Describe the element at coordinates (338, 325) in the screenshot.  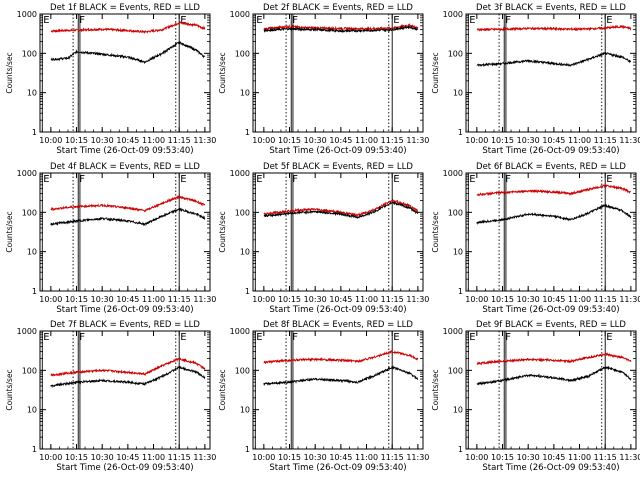
I see `chart-title: Det 8f BLACK = Events, RED = LLD` at that location.